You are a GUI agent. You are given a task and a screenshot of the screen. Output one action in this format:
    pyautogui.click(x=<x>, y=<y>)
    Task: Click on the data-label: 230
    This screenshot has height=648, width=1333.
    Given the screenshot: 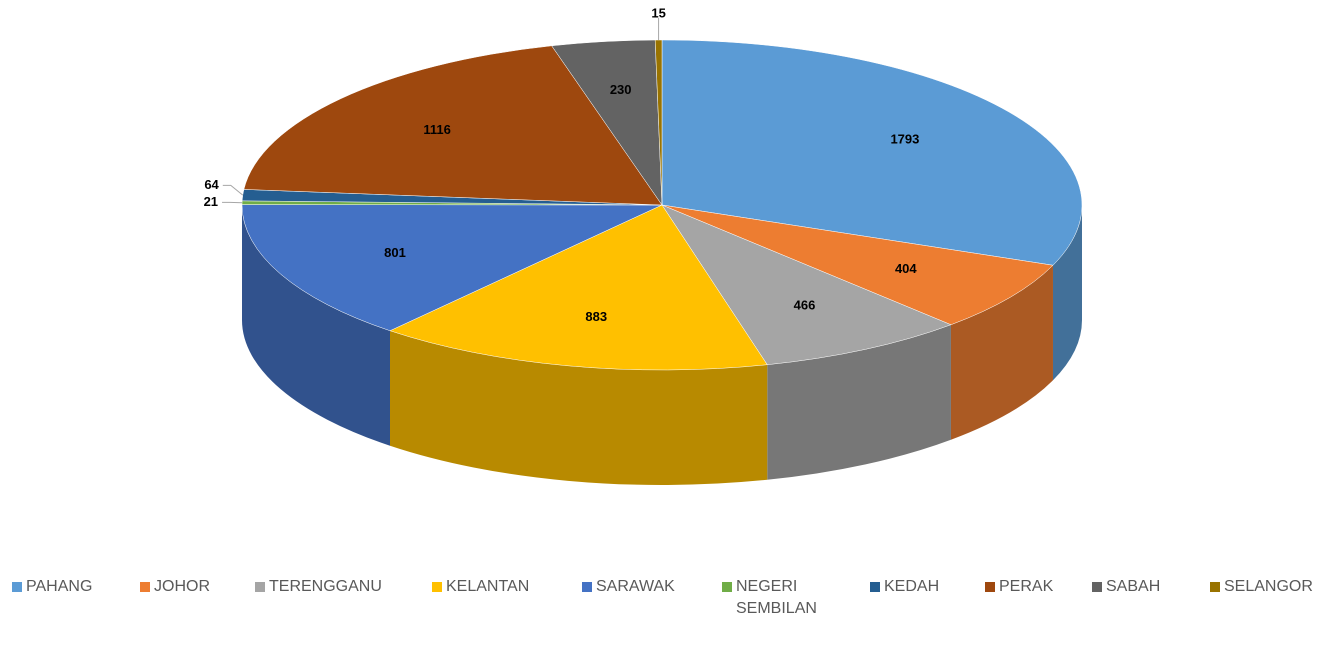 What is the action you would take?
    pyautogui.click(x=621, y=89)
    